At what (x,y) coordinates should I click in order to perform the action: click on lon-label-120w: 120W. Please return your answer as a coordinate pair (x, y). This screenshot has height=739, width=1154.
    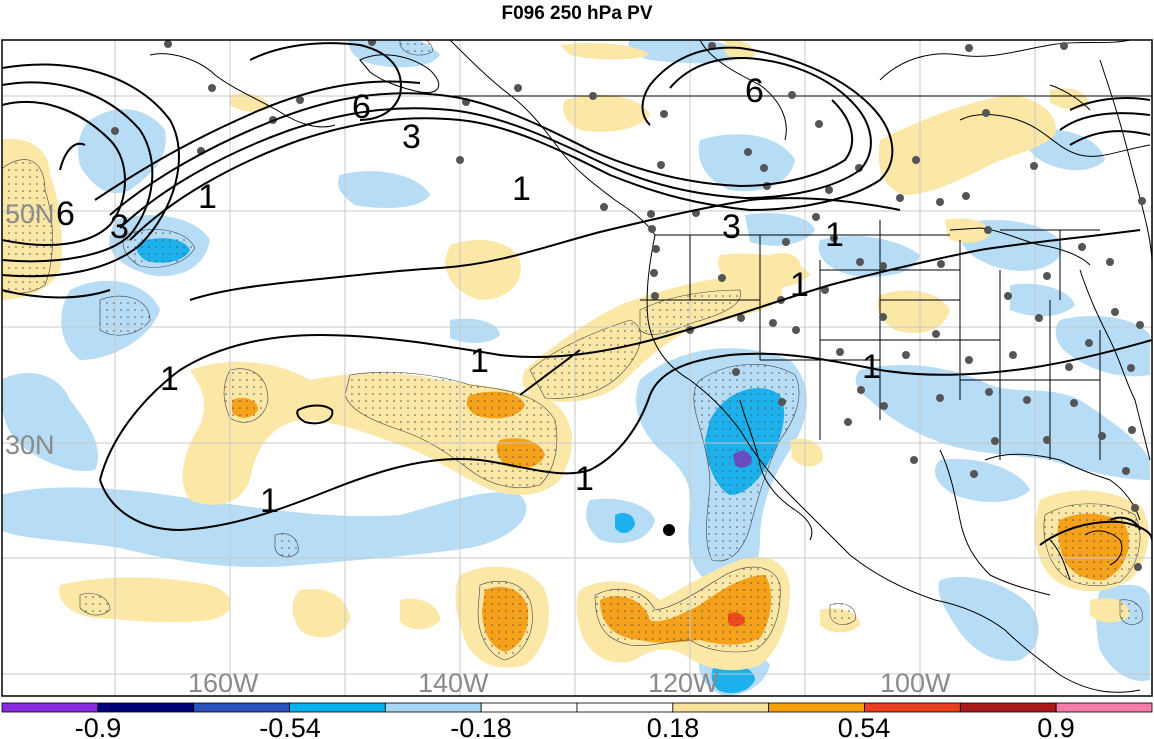
    Looking at the image, I should click on (683, 683).